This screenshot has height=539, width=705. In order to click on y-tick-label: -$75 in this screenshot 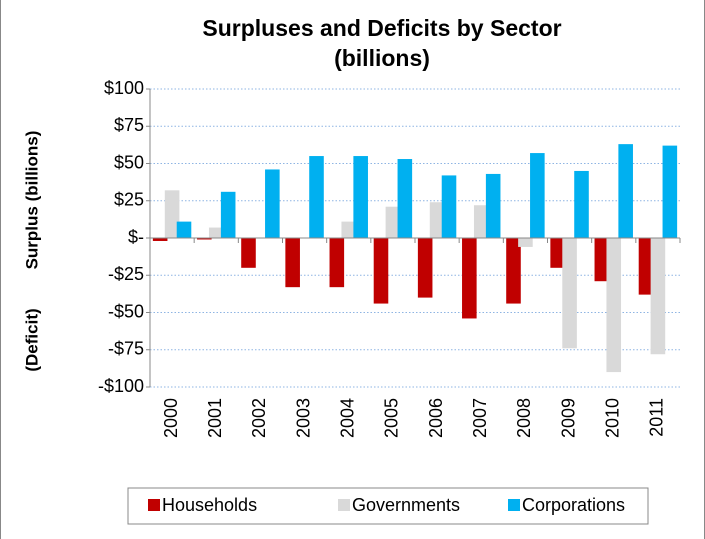, I will do `click(126, 349)`.